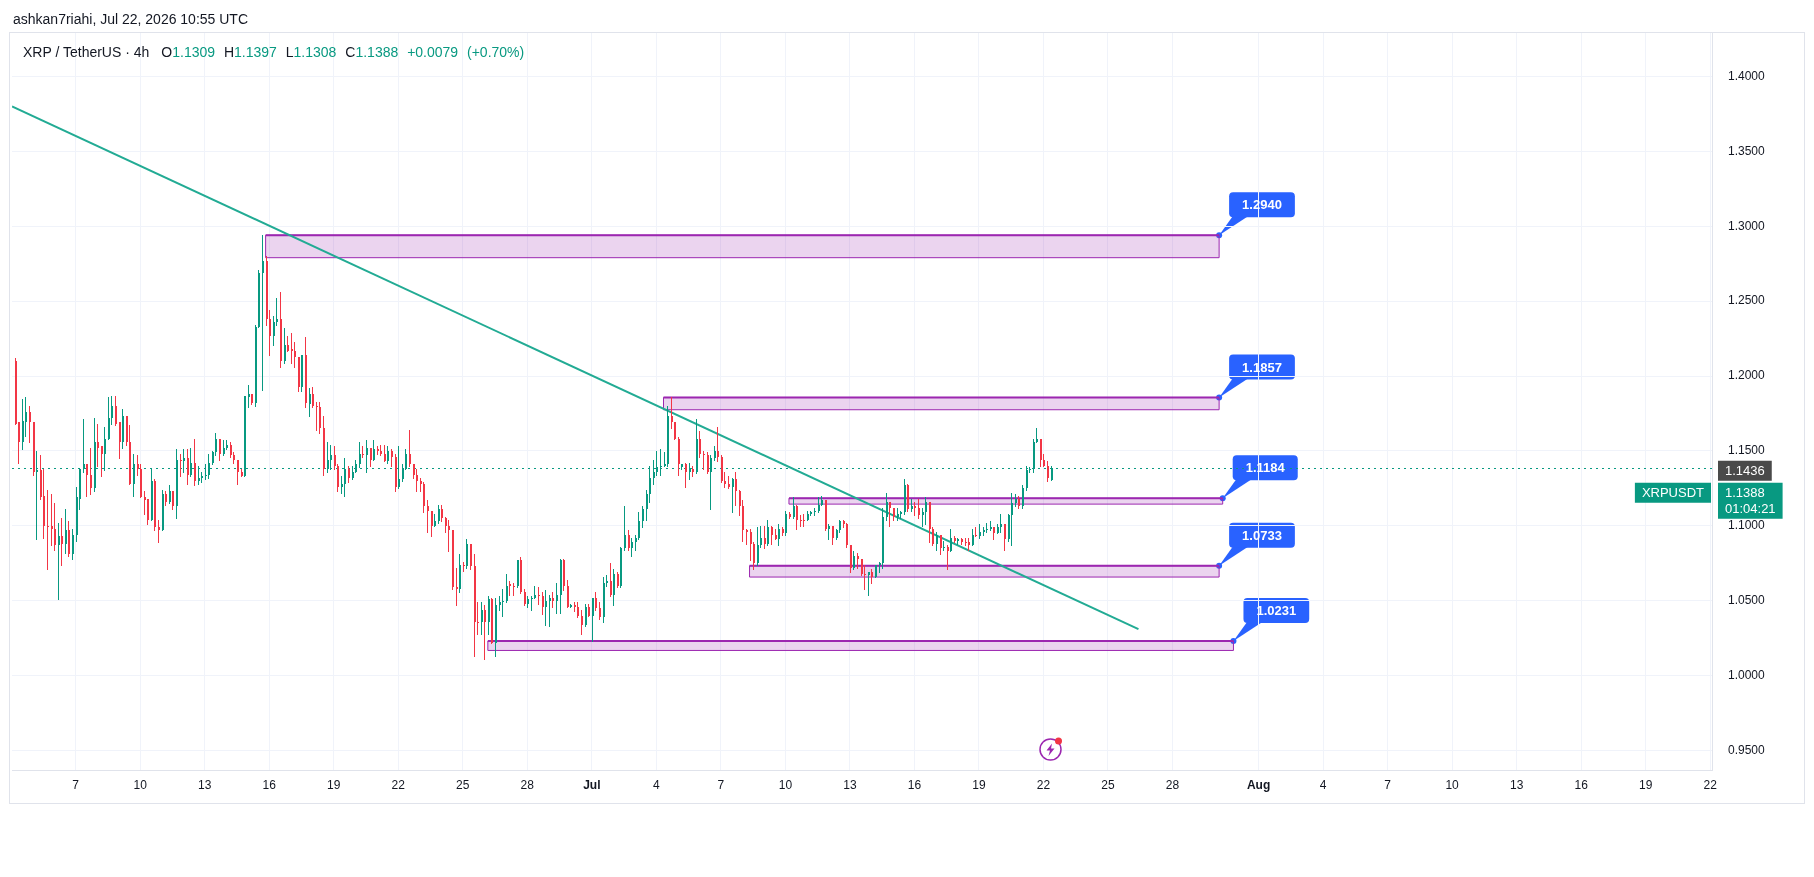 This screenshot has width=1814, height=877. Describe the element at coordinates (1747, 375) in the screenshot. I see `y-tick-label: 1.2000` at that location.